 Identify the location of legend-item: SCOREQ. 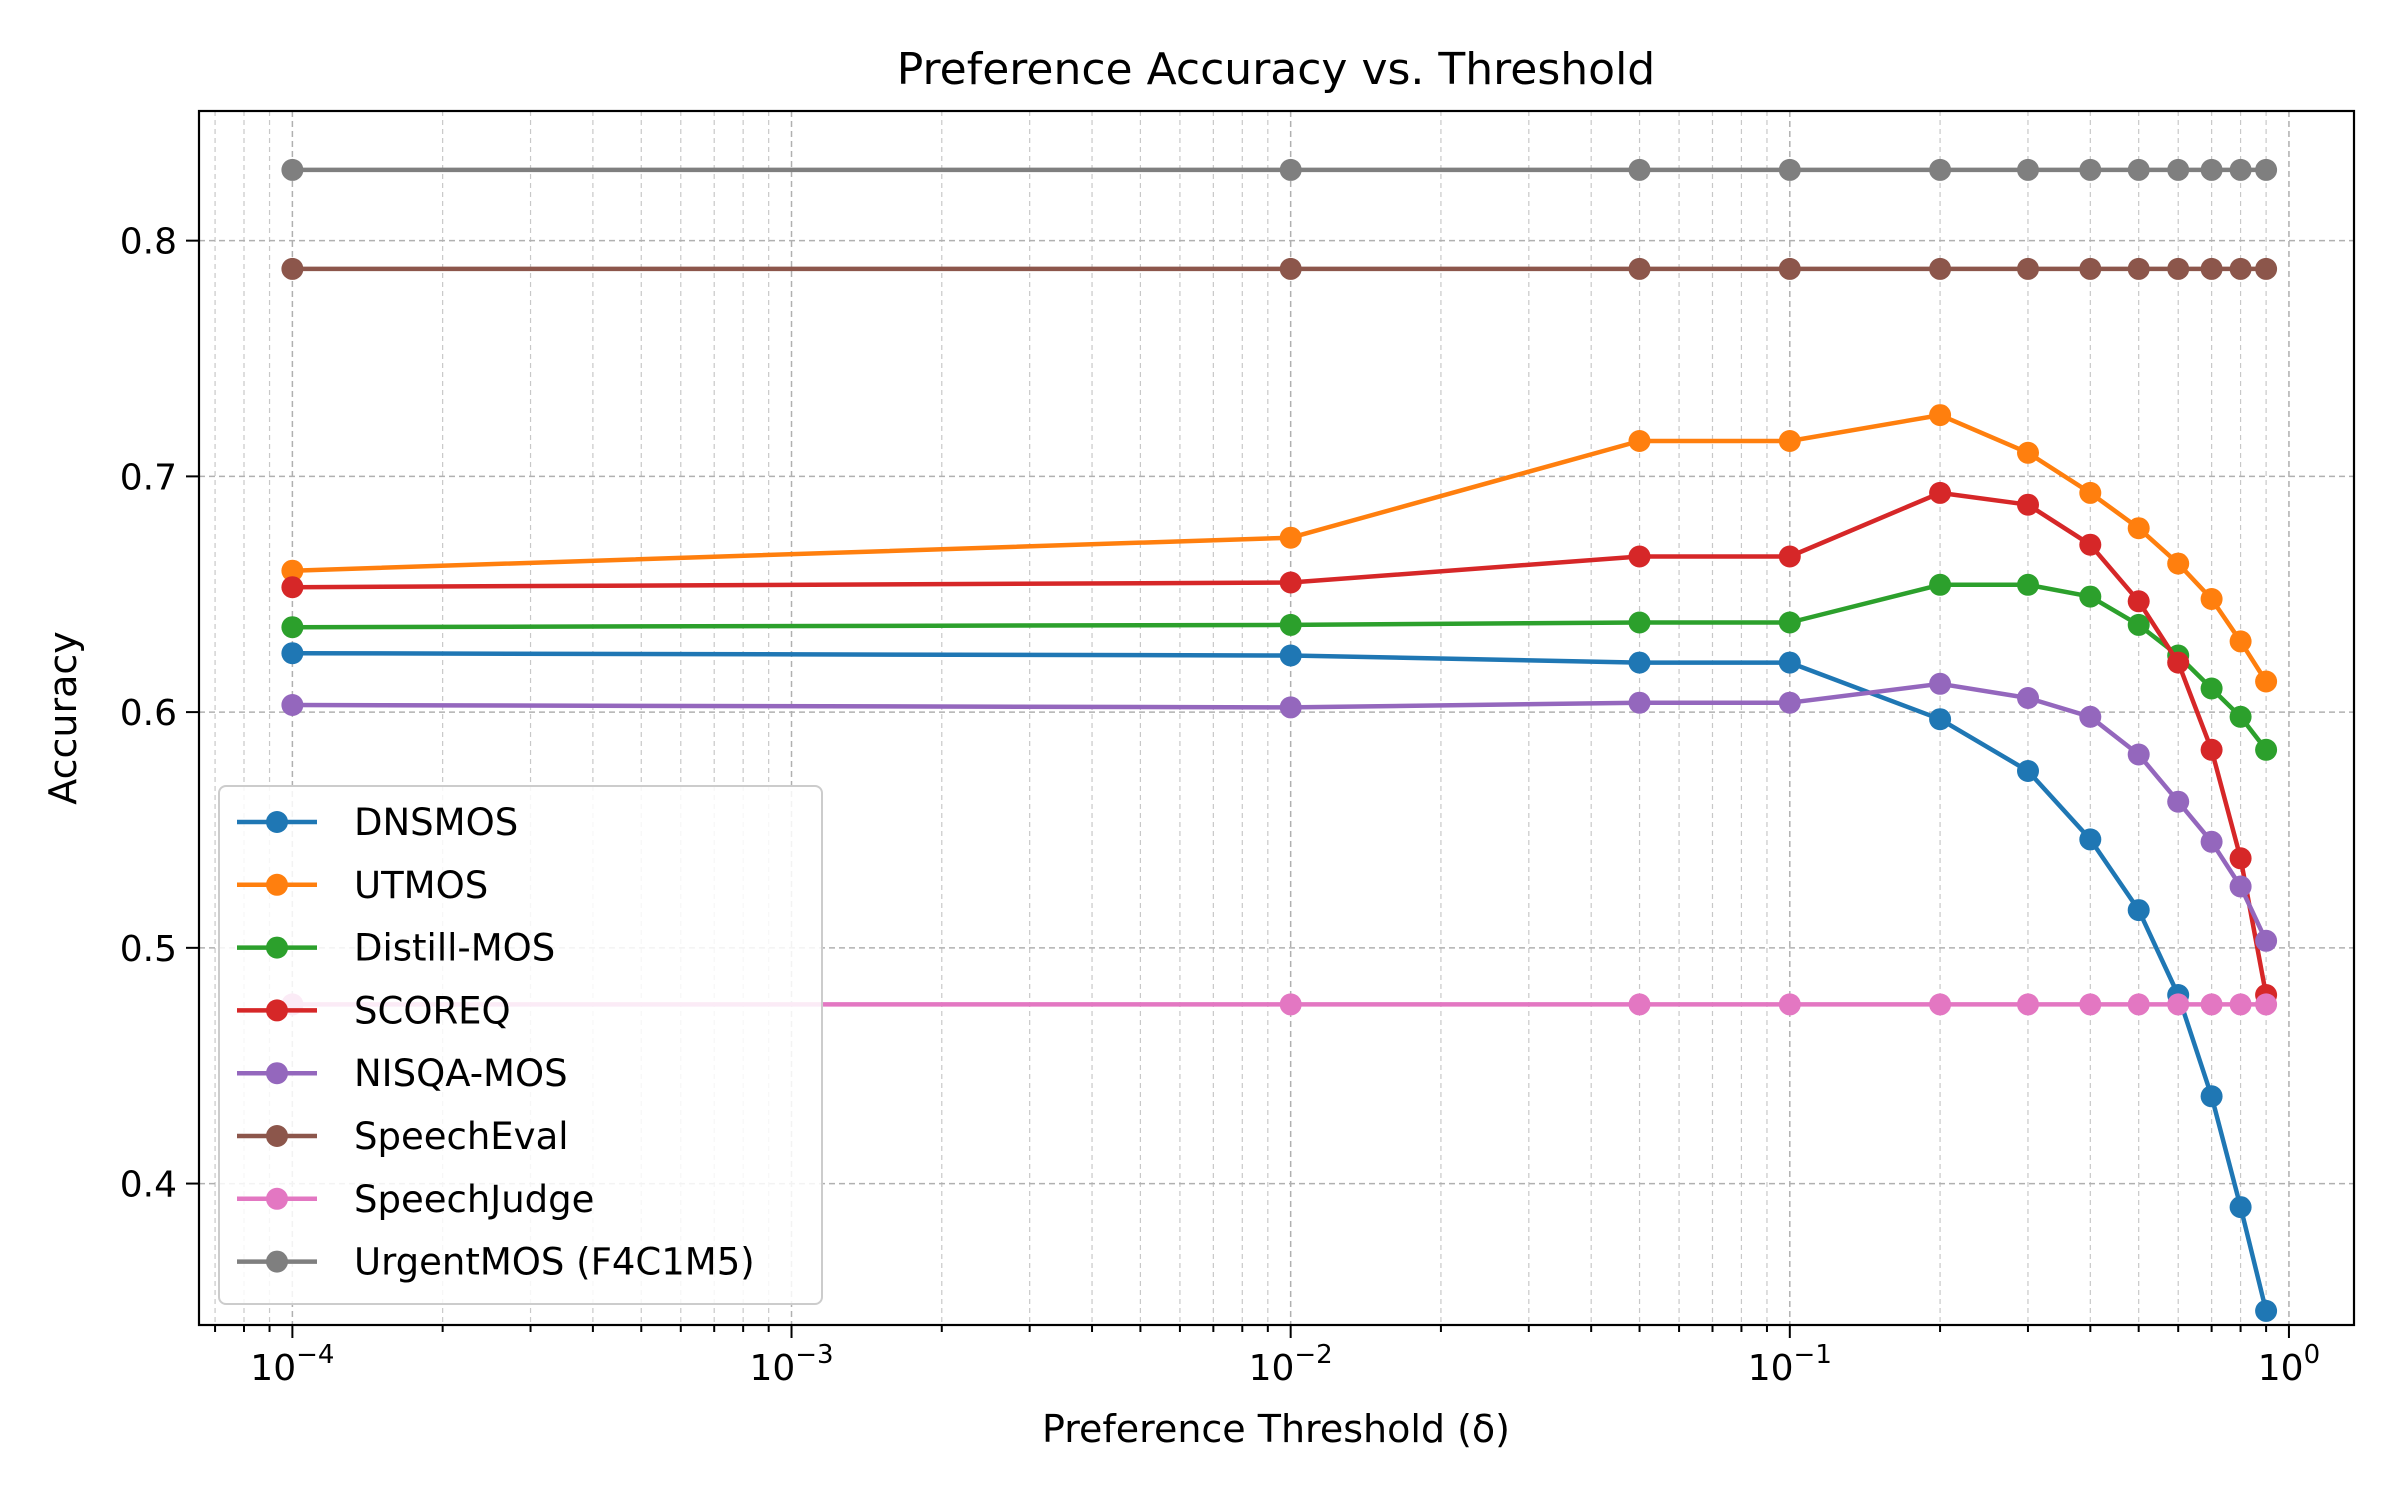
(374, 1010).